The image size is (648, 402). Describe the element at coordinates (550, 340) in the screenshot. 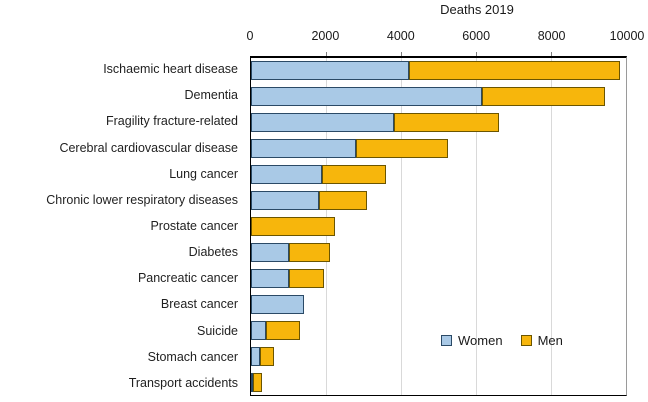

I see `legend-label-men: Men` at that location.